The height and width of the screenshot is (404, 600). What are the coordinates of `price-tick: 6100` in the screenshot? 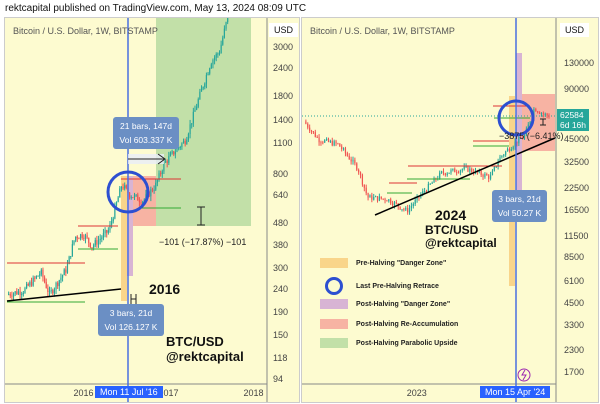 It's located at (574, 280).